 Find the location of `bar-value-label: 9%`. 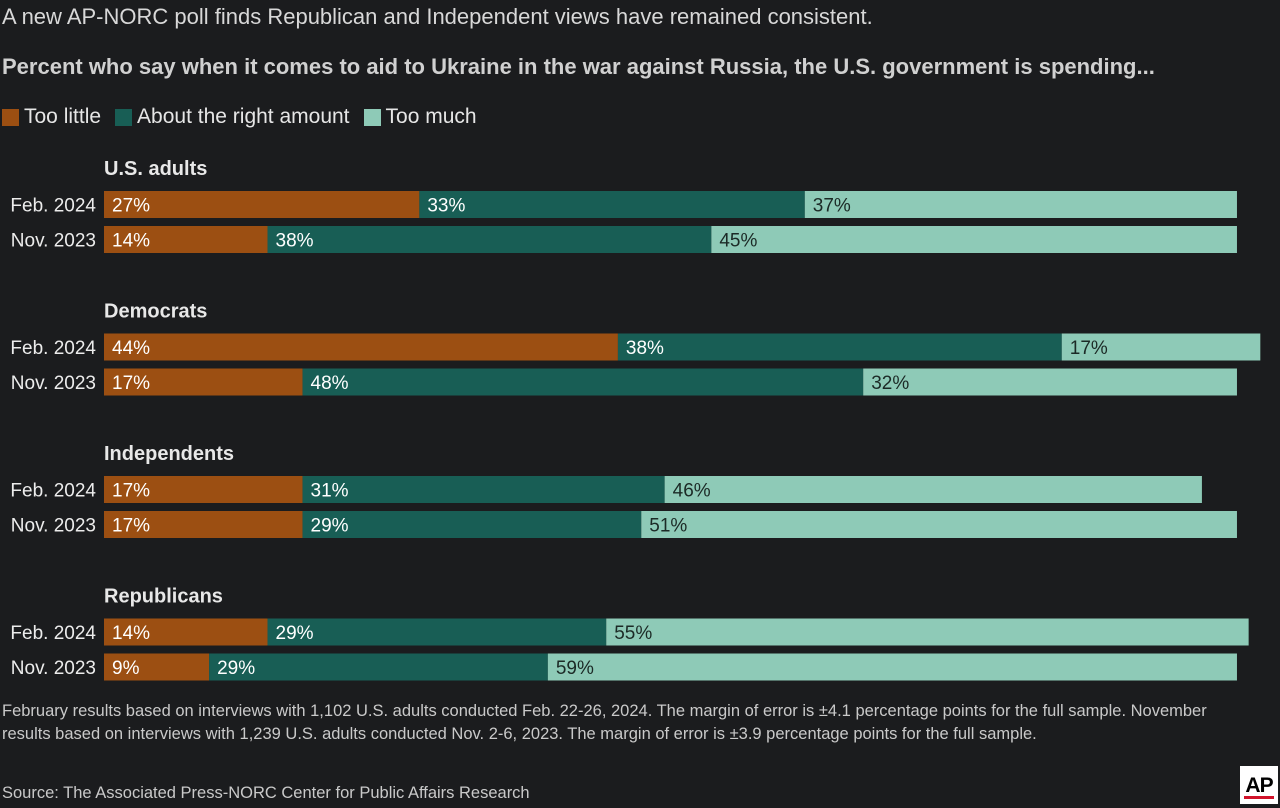

bar-value-label: 9% is located at coordinates (126, 668).